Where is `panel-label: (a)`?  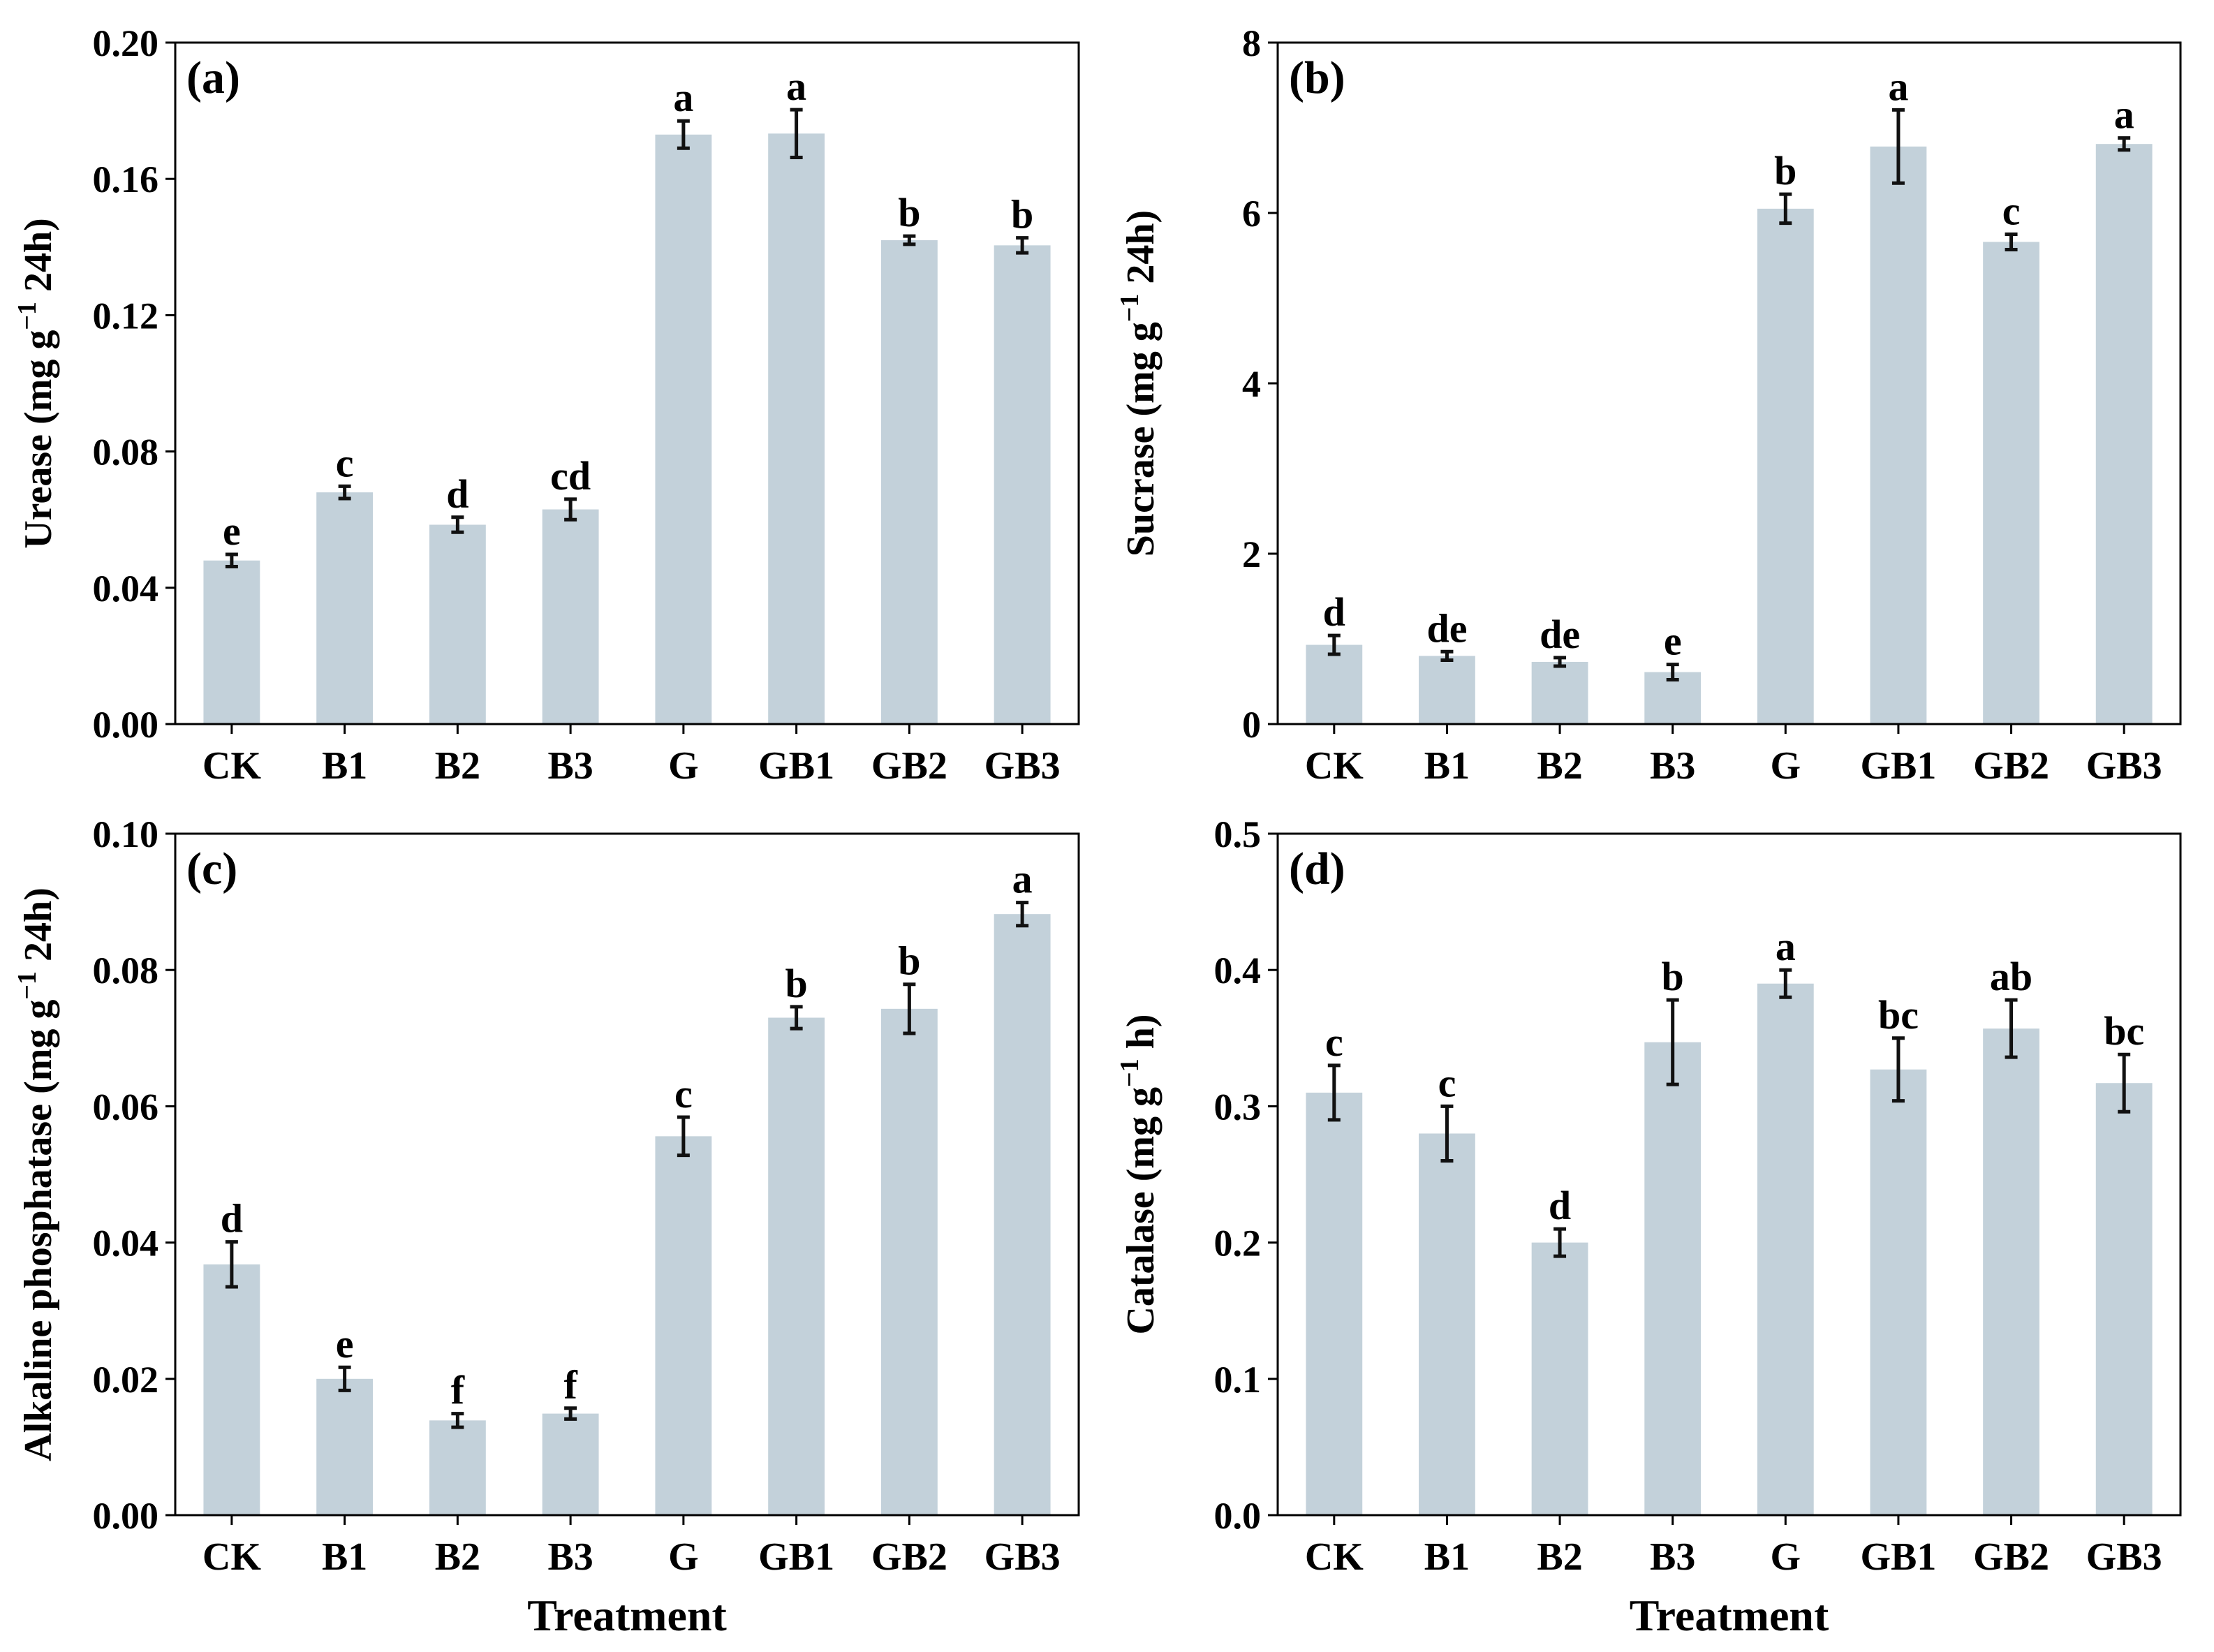 panel-label: (a) is located at coordinates (213, 77).